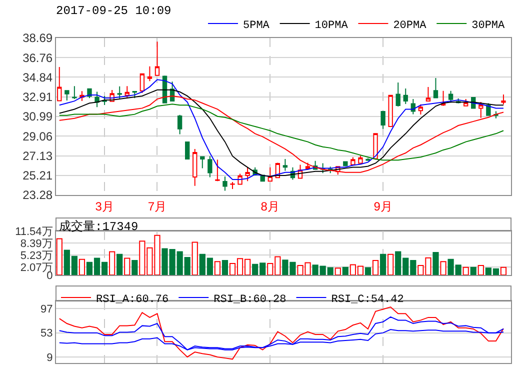  Describe the element at coordinates (132, 300) in the screenshot. I see `legend-label: RSI_A:60.76` at that location.